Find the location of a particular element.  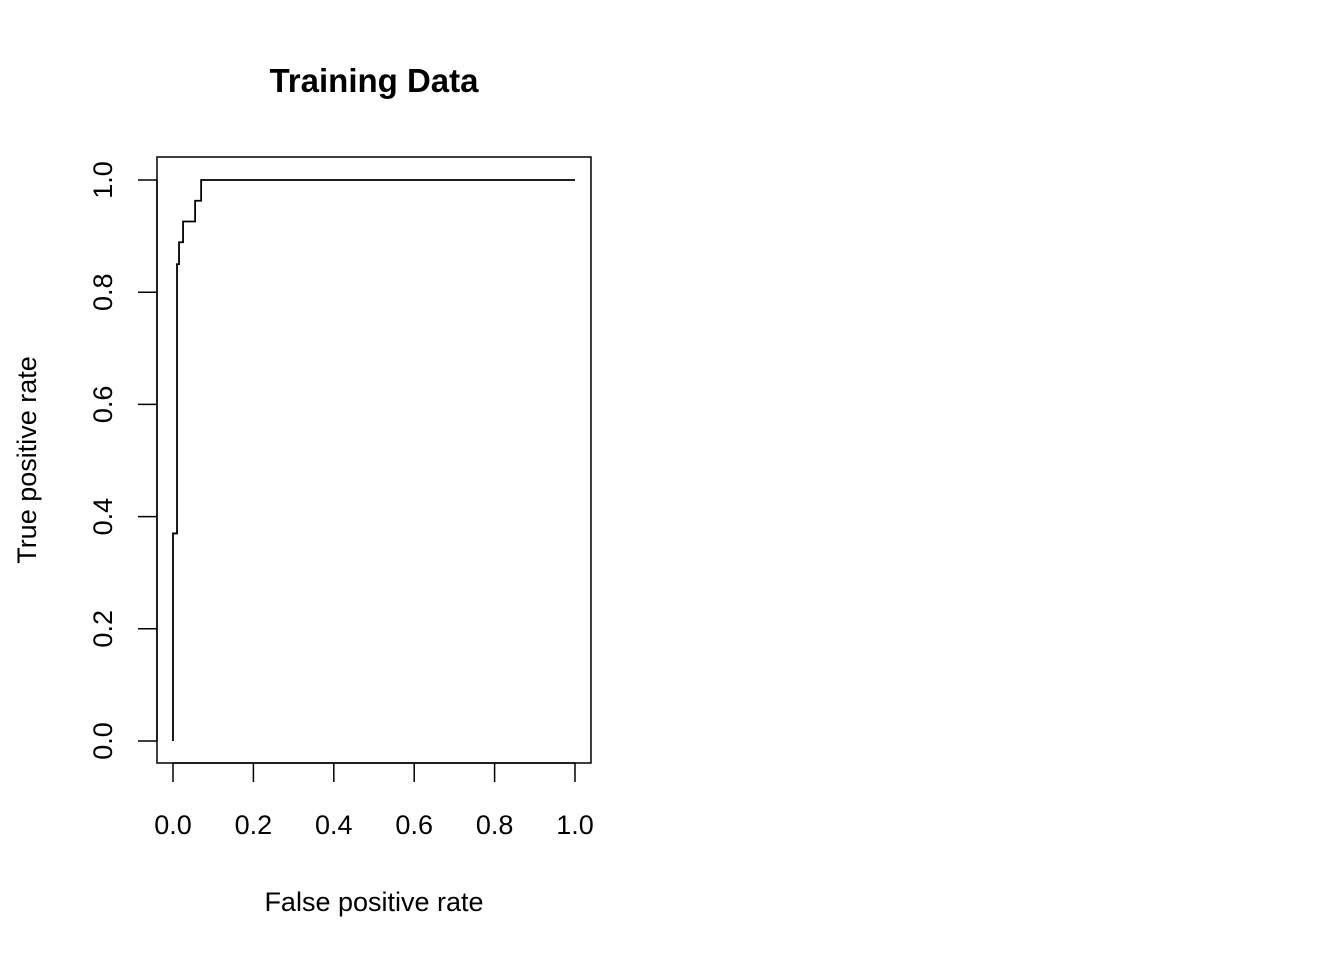

y-tick-label: 1.0 is located at coordinates (103, 180).